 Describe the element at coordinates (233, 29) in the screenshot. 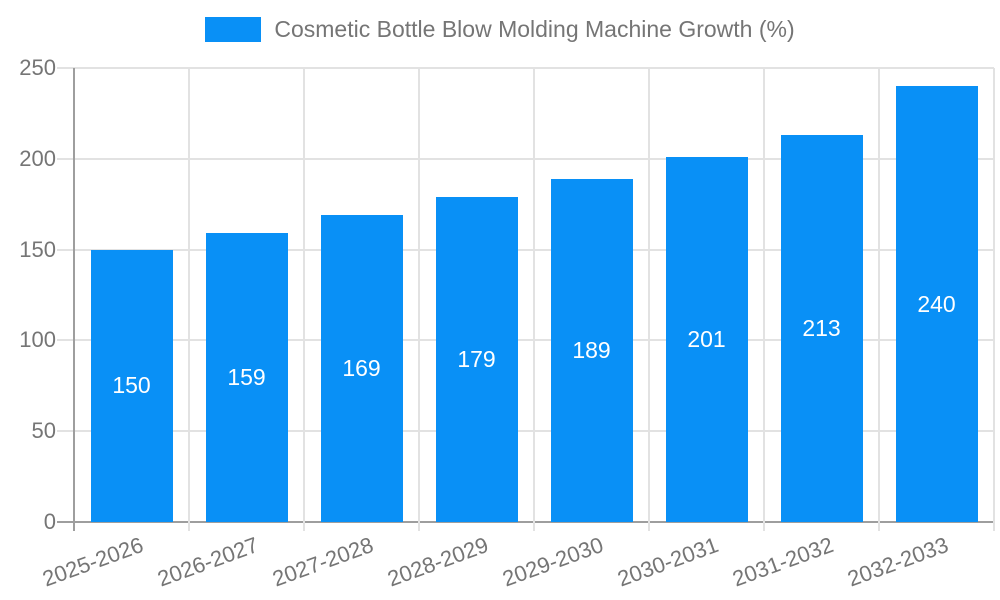

I see `legend-swatch` at that location.